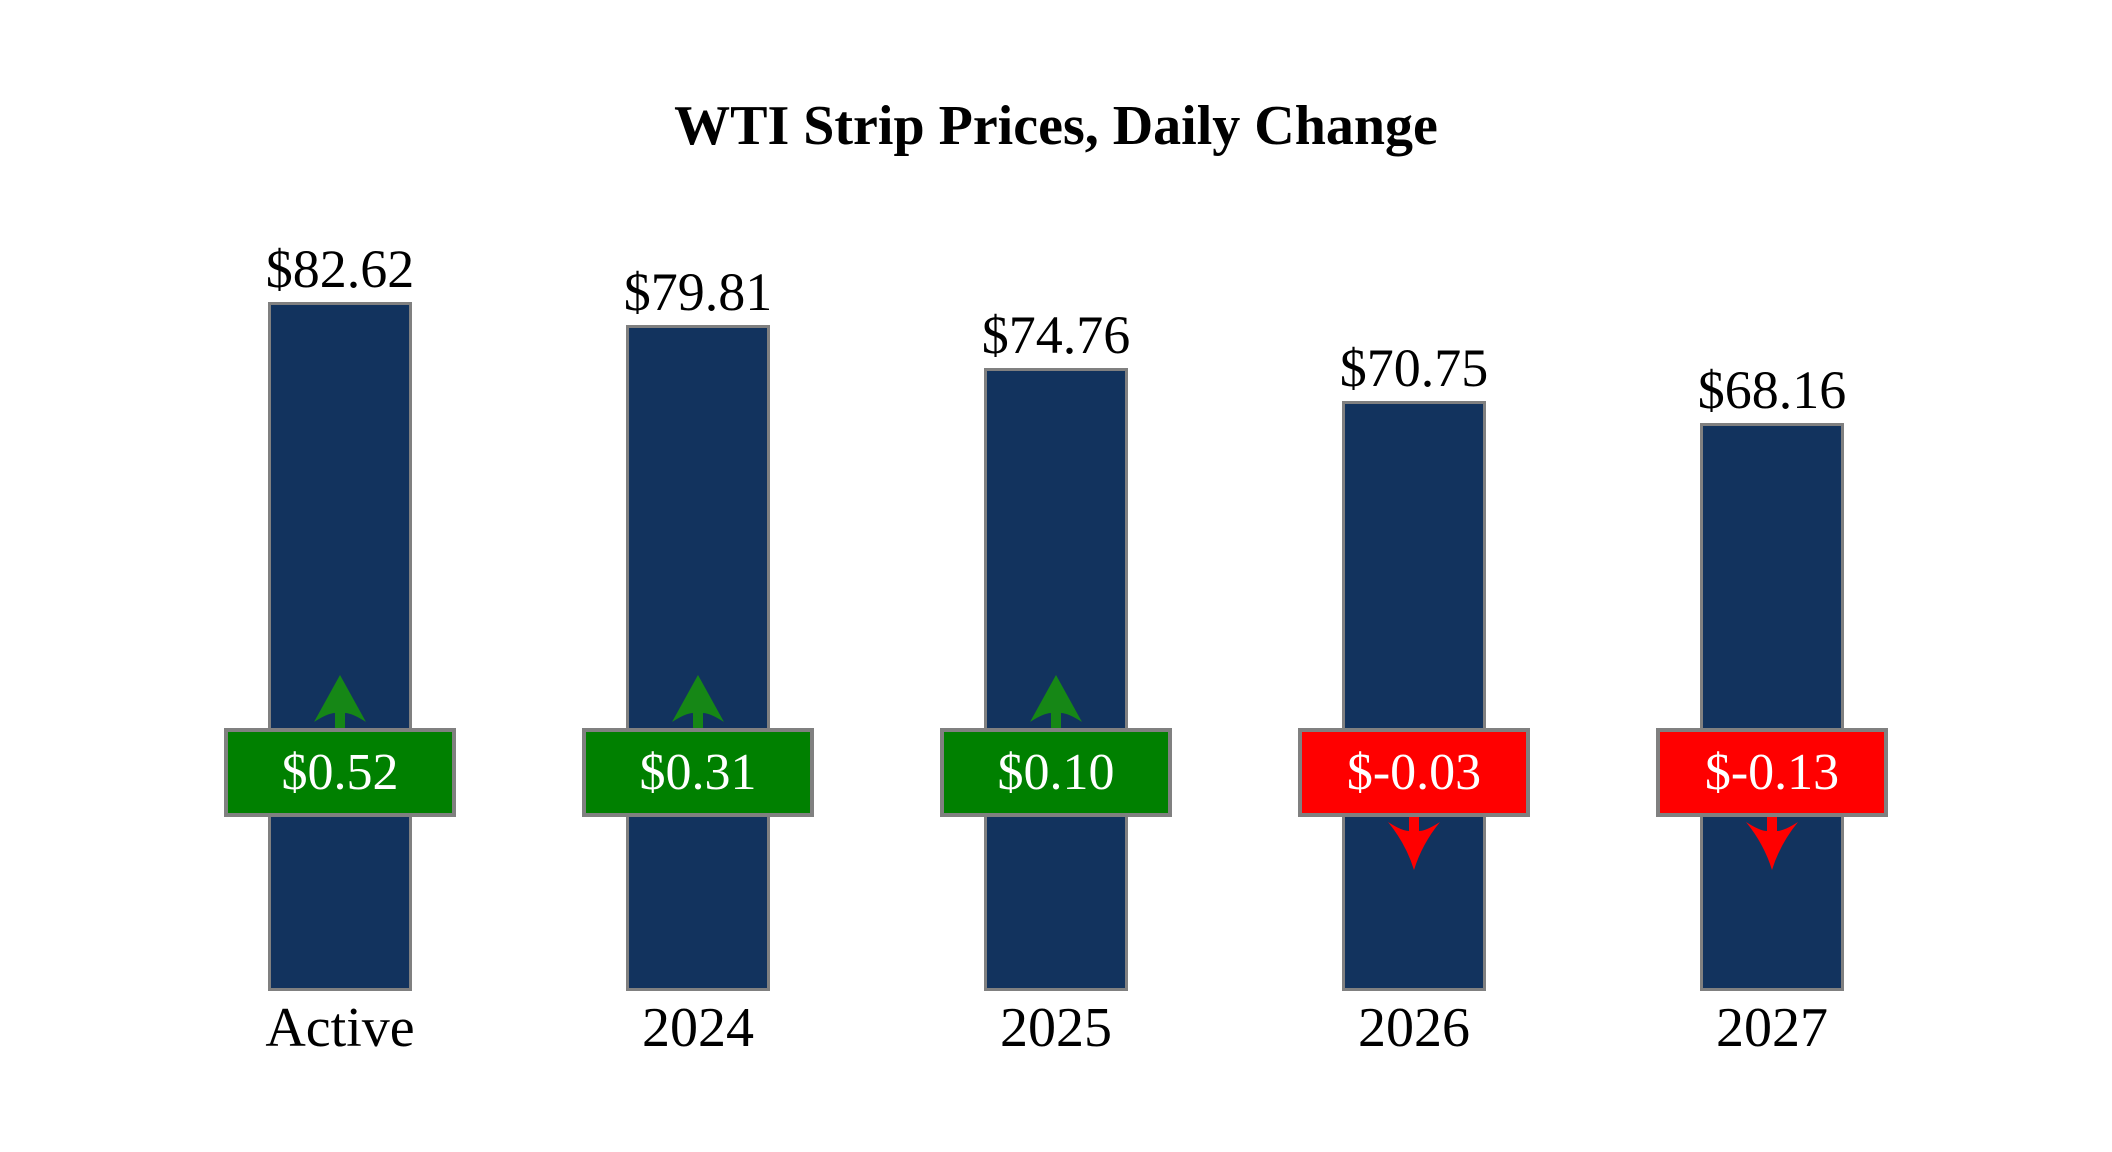 The height and width of the screenshot is (1152, 2112). Describe the element at coordinates (1056, 126) in the screenshot. I see `chart-title: WTI Strip Prices, Daily Change` at that location.